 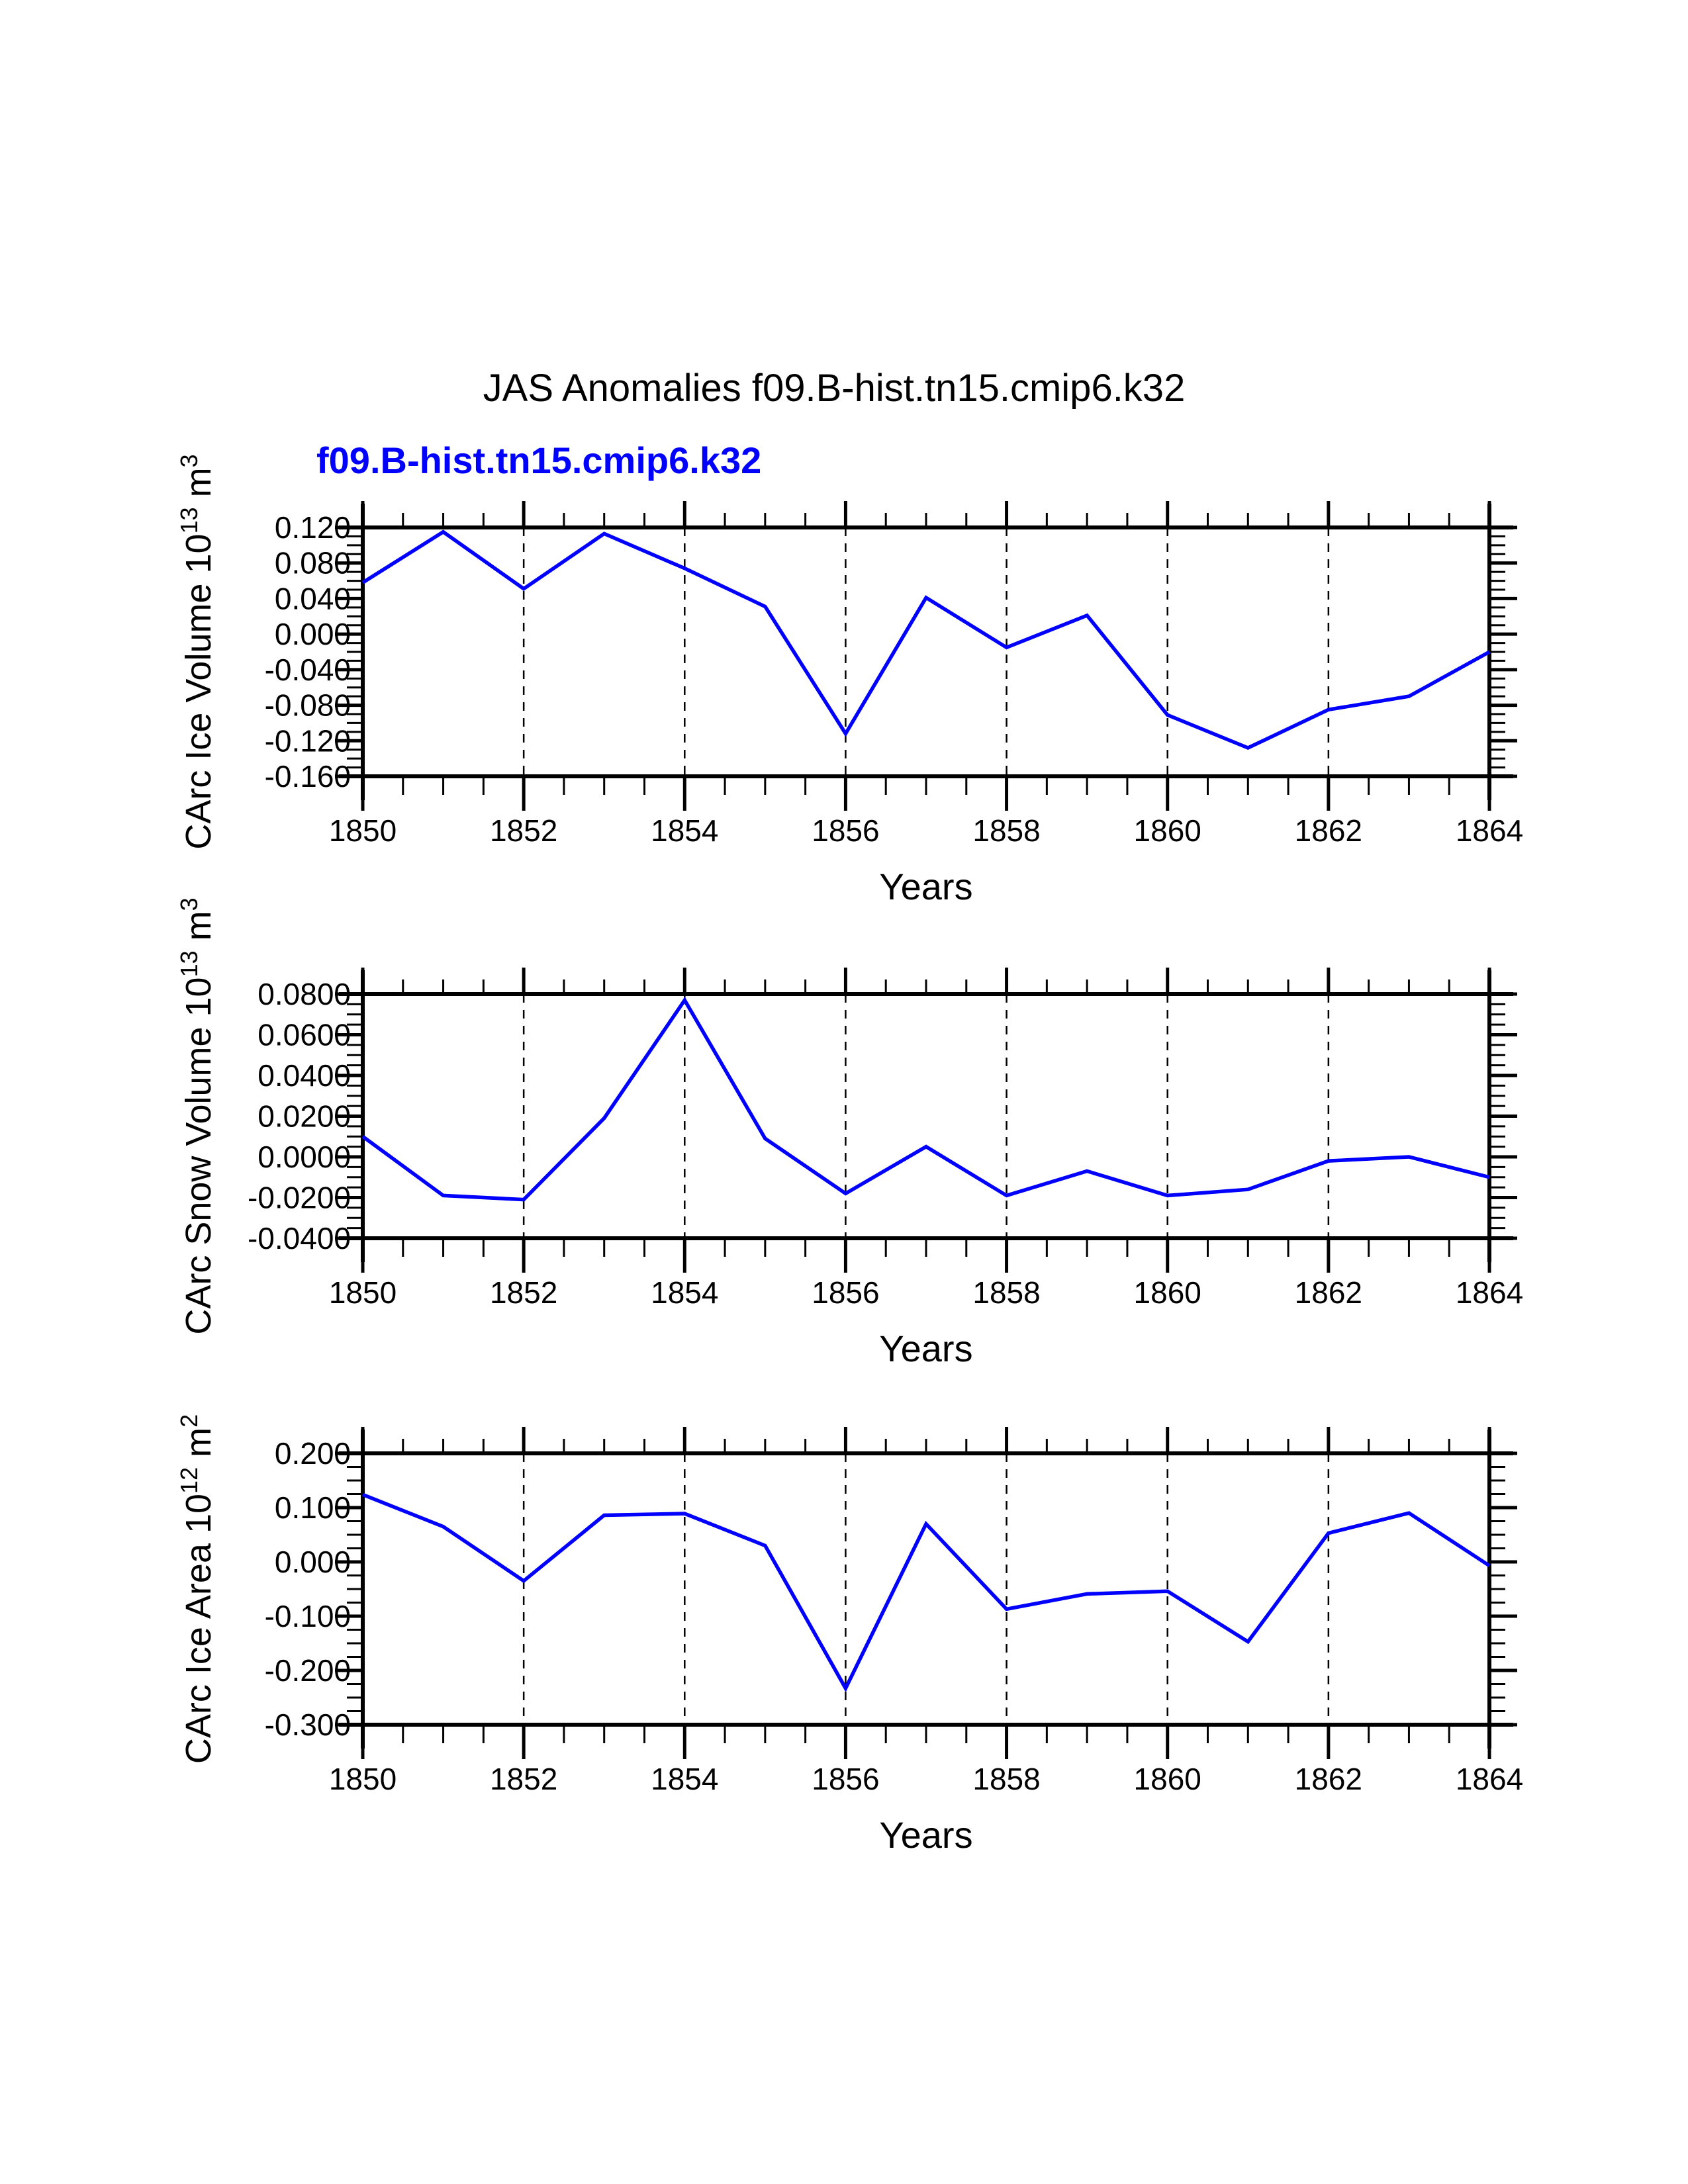 I want to click on y-tick-label: -0.100, so click(x=308, y=1616).